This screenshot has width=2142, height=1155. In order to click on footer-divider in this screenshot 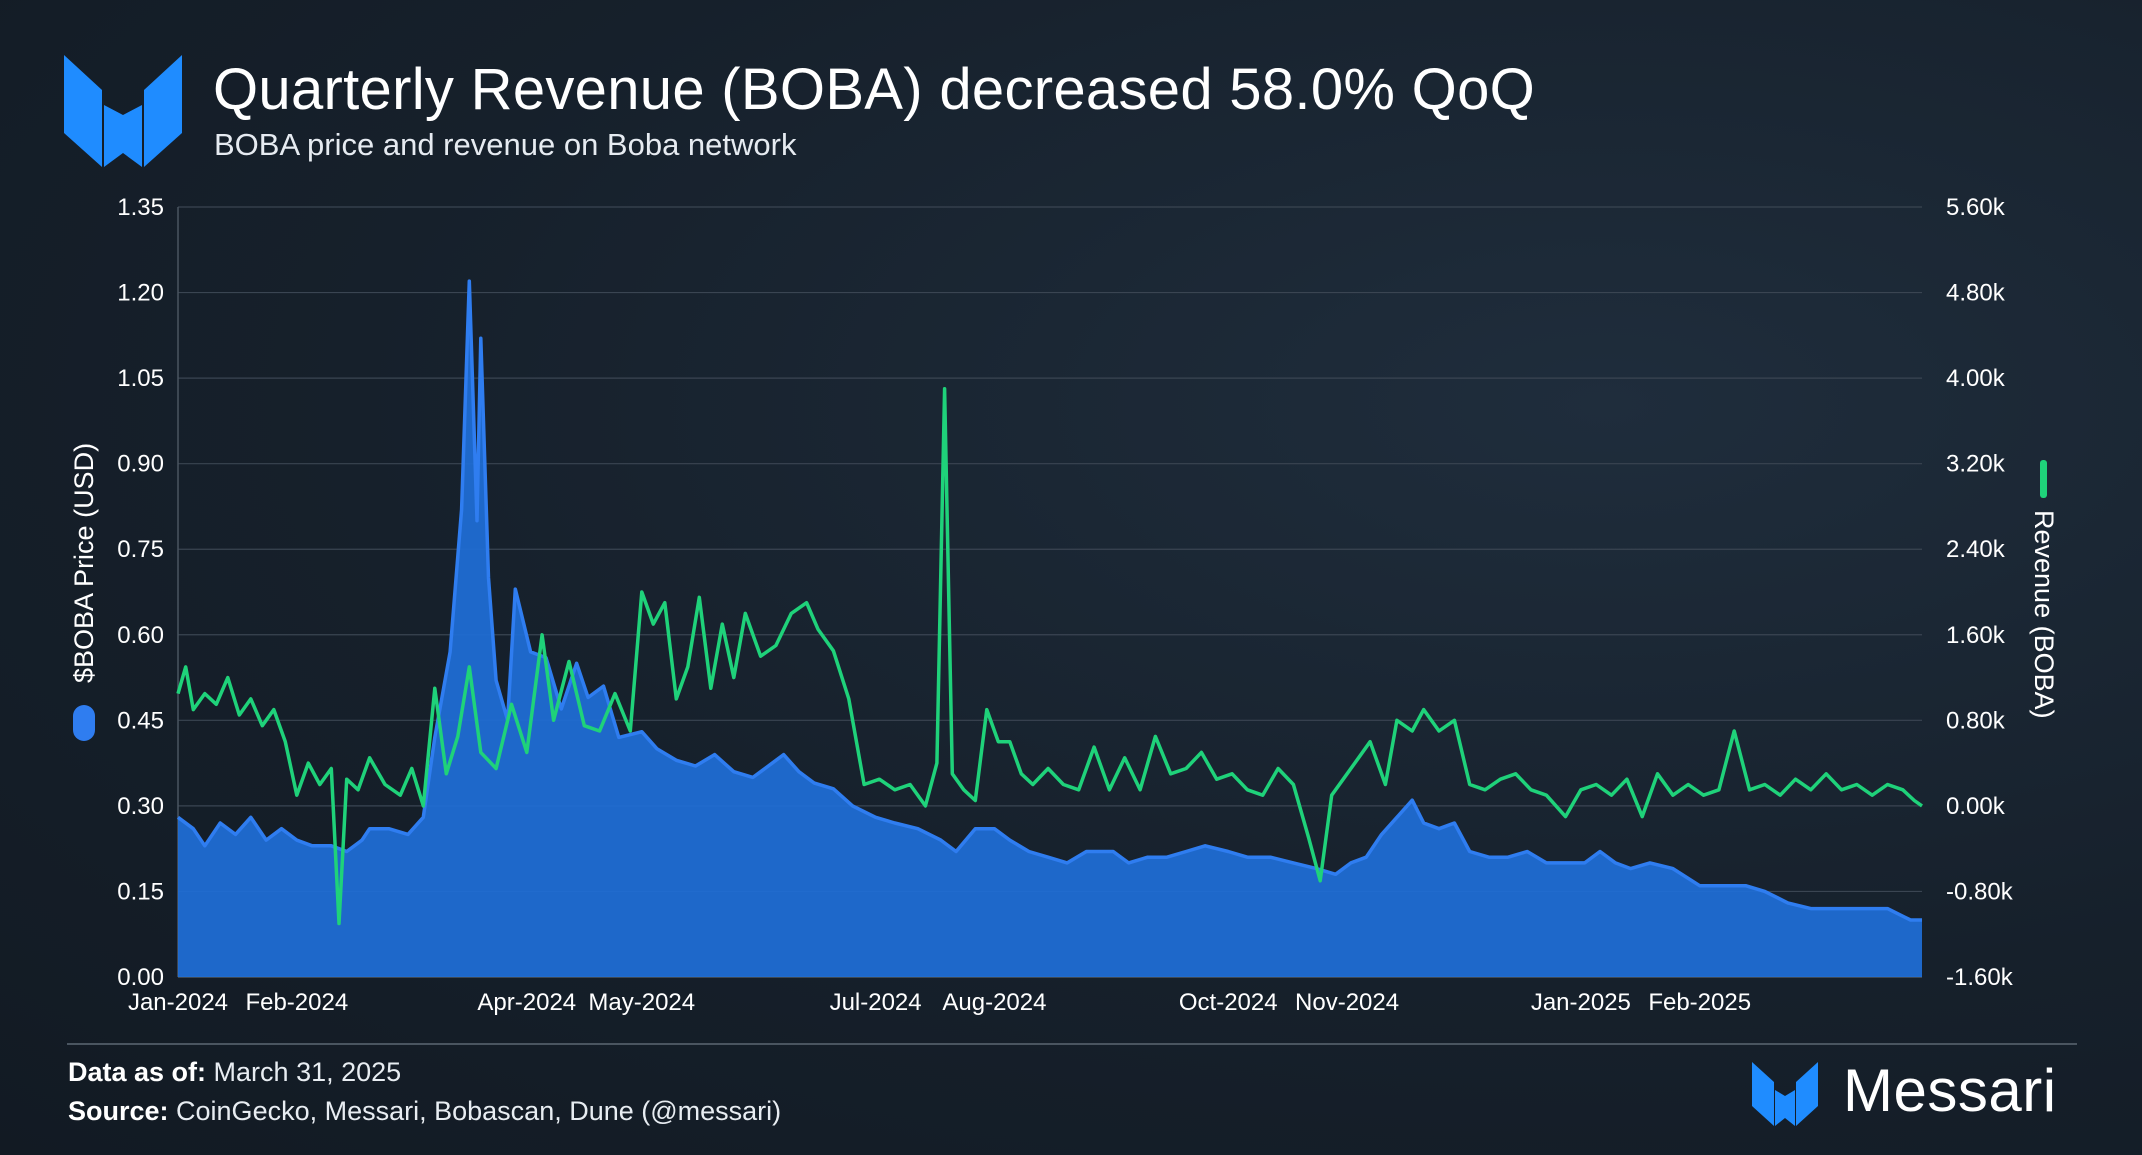, I will do `click(572, 1044)`.